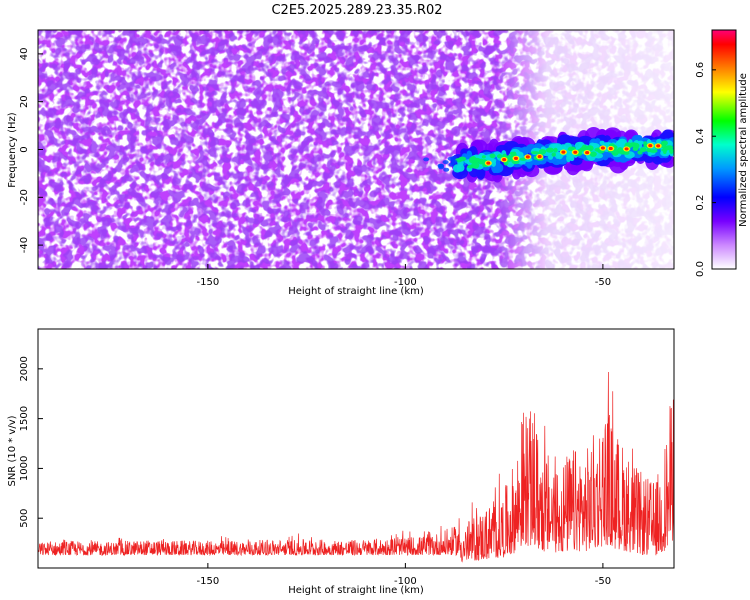 The width and height of the screenshot is (750, 600). Describe the element at coordinates (724, 149) in the screenshot. I see `colorbar-gradient` at that location.